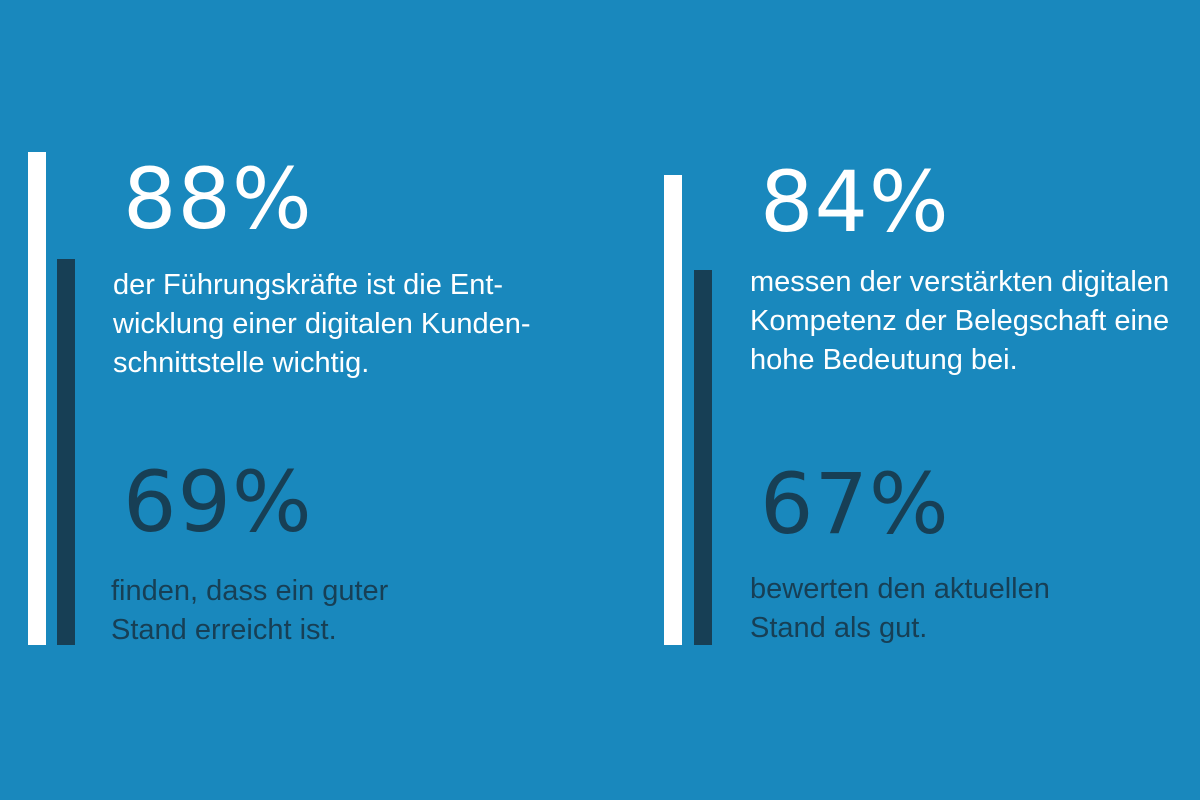  Describe the element at coordinates (308, 285) in the screenshot. I see `stat-description-line: der Führungskräfte ist die Ent-` at that location.